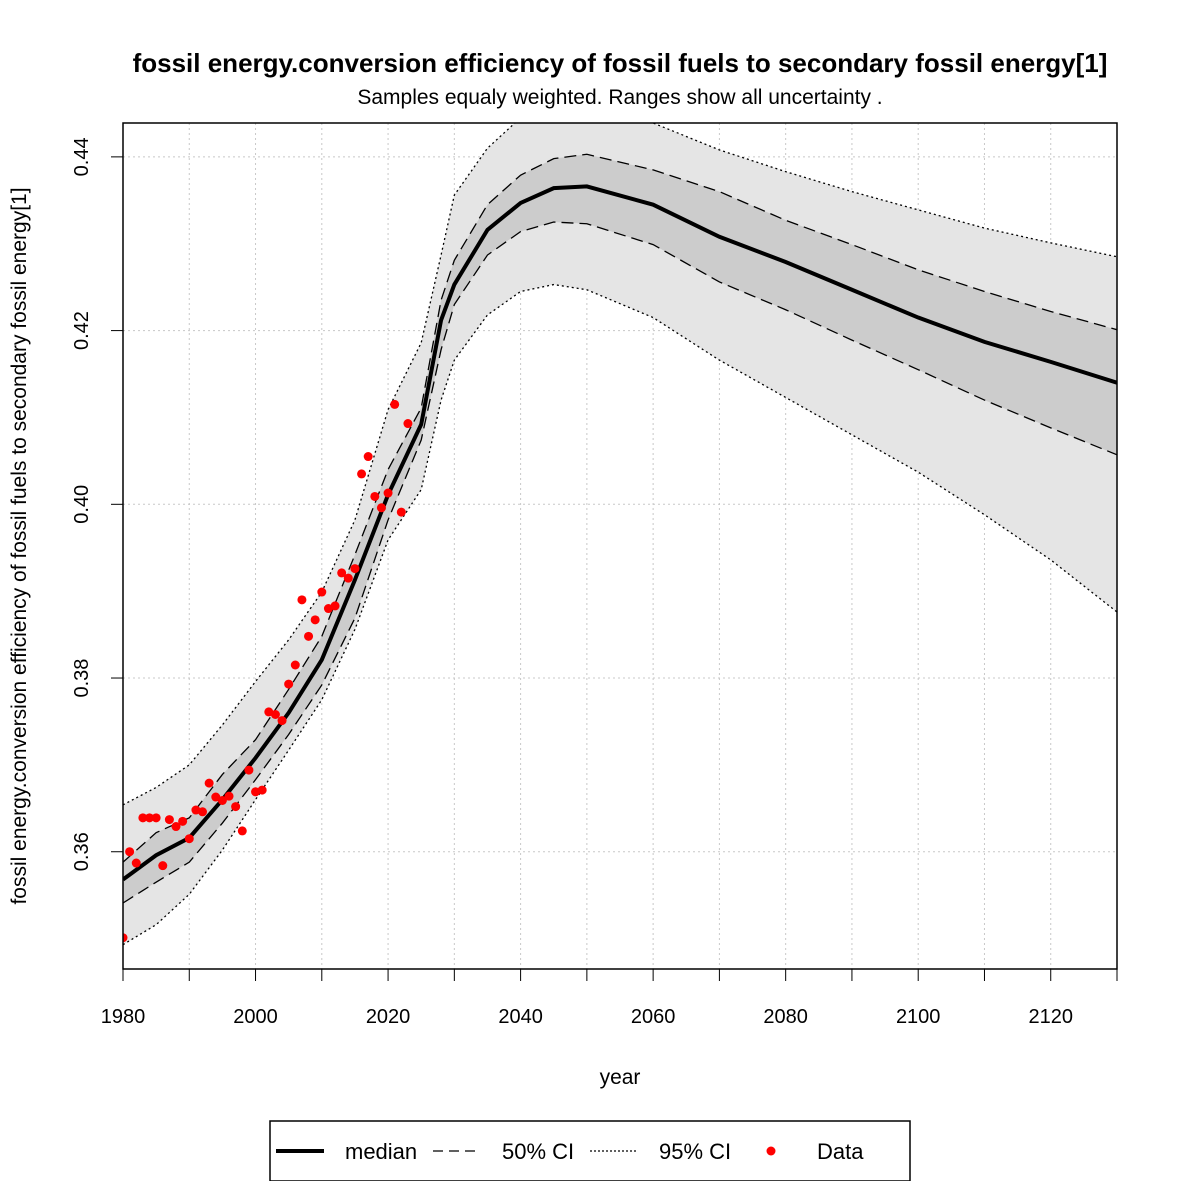  Describe the element at coordinates (123, 1017) in the screenshot. I see `x-tick-label: 1980` at that location.